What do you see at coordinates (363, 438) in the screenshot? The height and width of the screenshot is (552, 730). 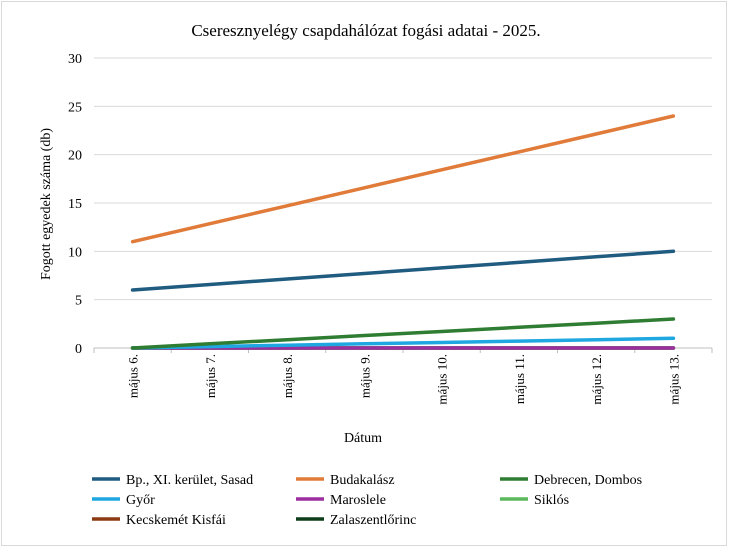 I see `x-axis-label: Dátum` at bounding box center [363, 438].